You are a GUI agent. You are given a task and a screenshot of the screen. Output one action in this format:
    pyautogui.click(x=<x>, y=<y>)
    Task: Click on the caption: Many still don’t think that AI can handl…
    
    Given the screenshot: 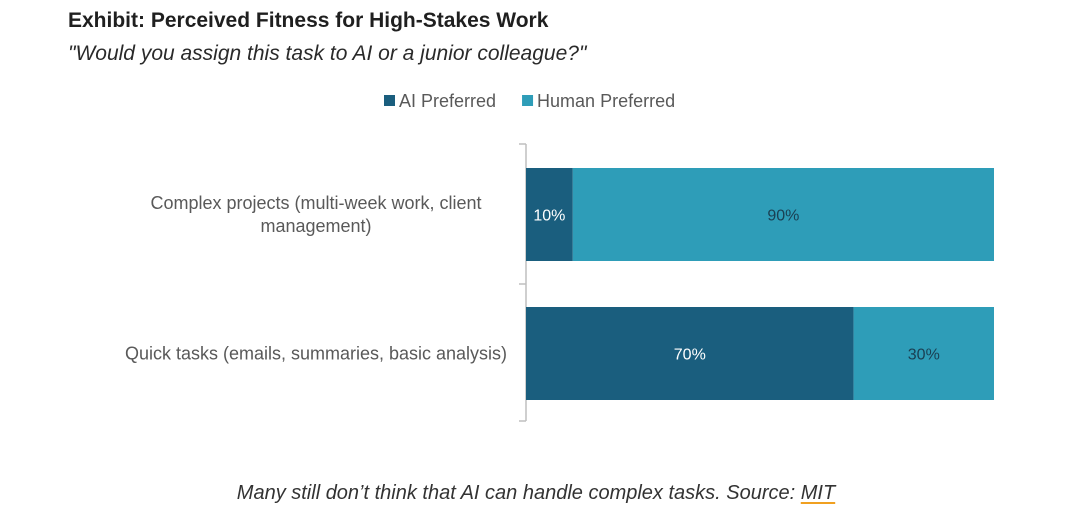 What is the action you would take?
    pyautogui.click(x=536, y=493)
    